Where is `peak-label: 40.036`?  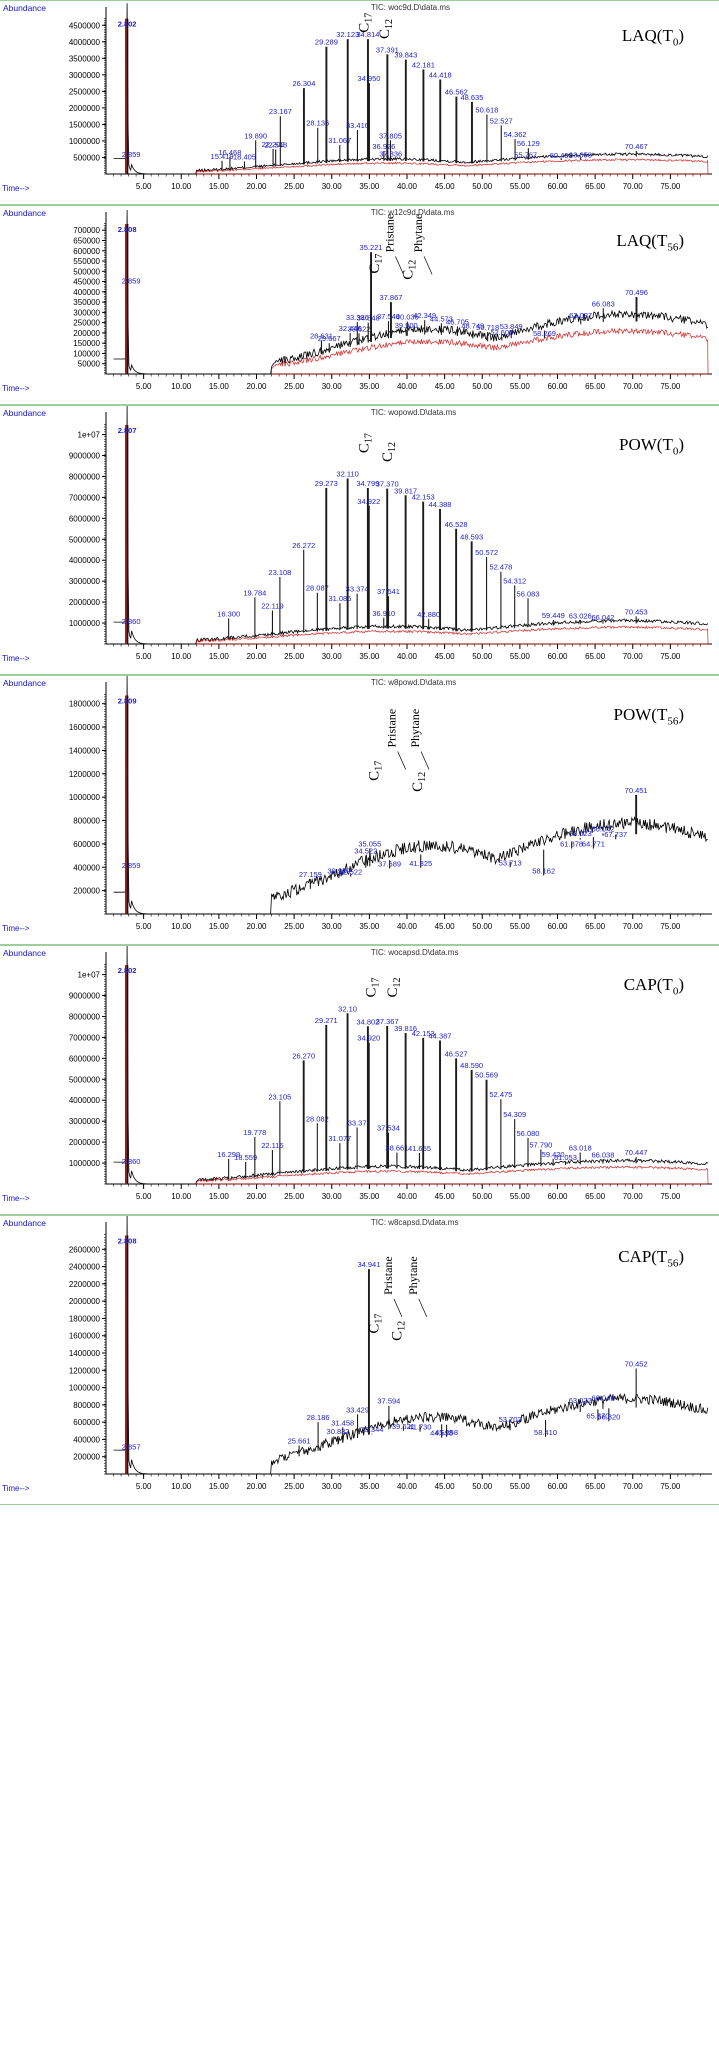
peak-label: 40.036 is located at coordinates (407, 317).